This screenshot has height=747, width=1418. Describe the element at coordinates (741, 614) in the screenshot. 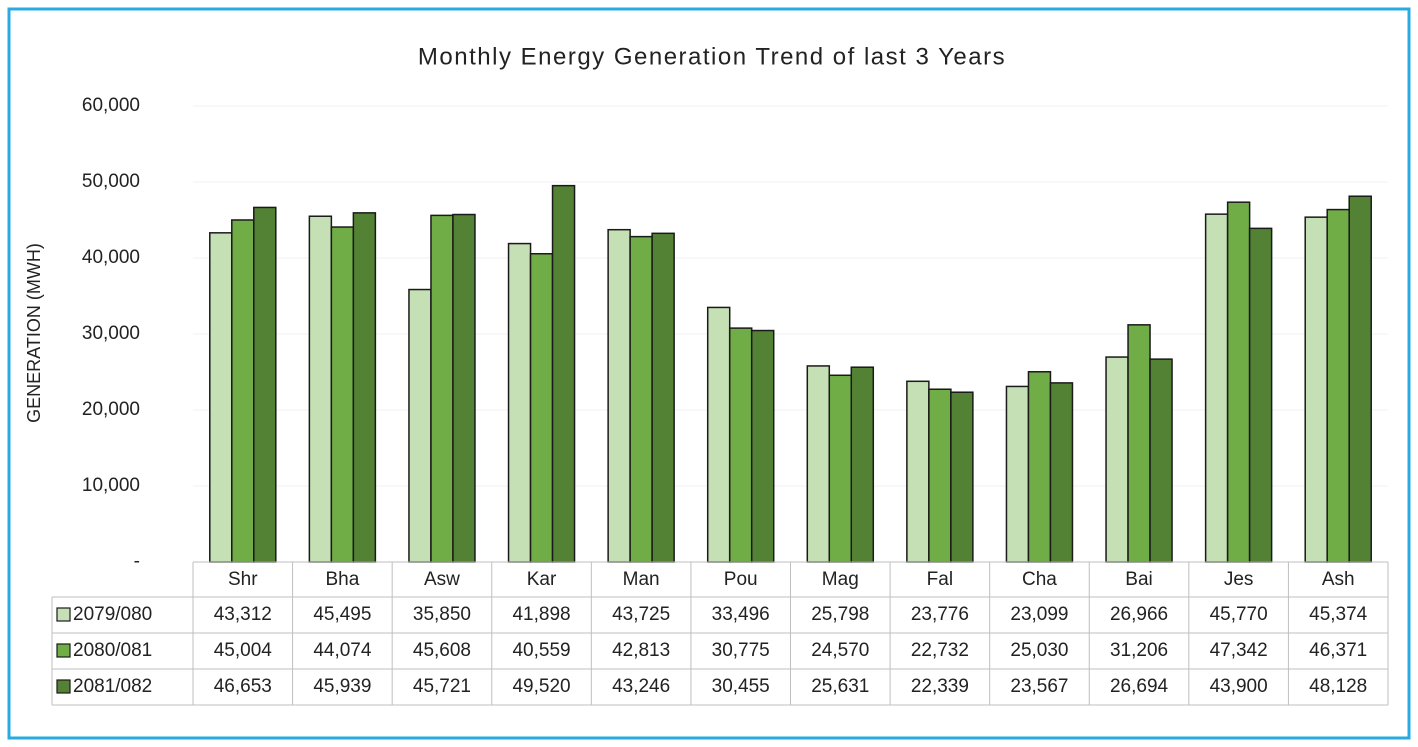

I see `table-cell: 33,496` at that location.